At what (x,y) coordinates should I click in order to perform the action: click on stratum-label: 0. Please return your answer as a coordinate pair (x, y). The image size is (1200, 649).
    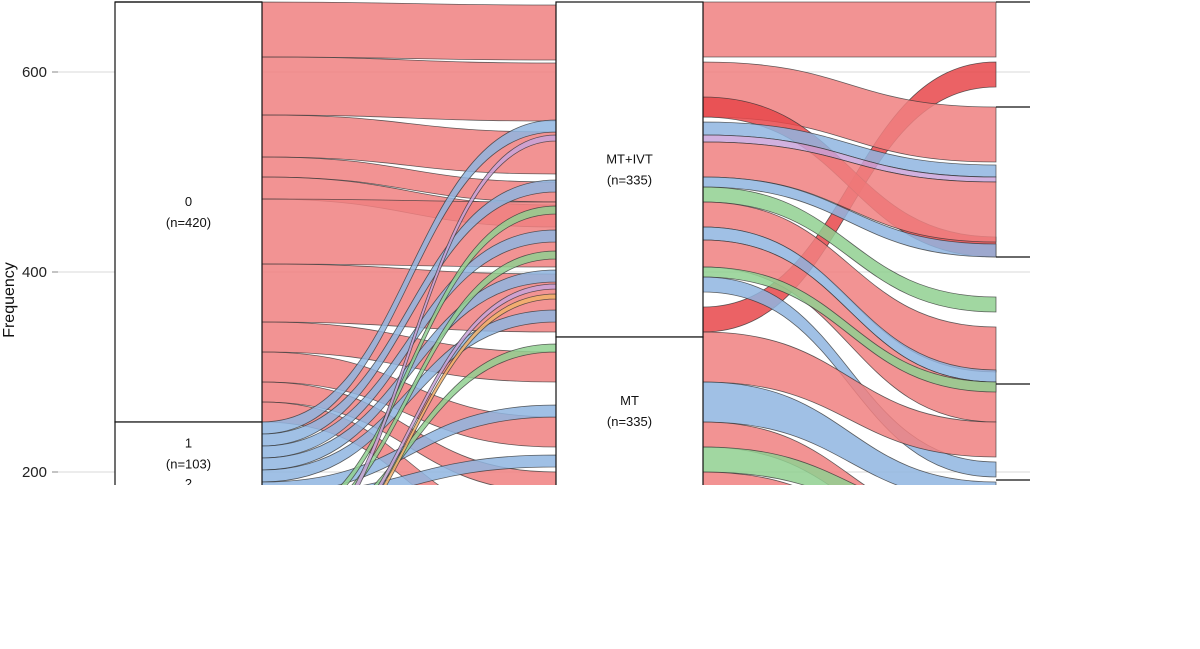
    Looking at the image, I should click on (188, 201).